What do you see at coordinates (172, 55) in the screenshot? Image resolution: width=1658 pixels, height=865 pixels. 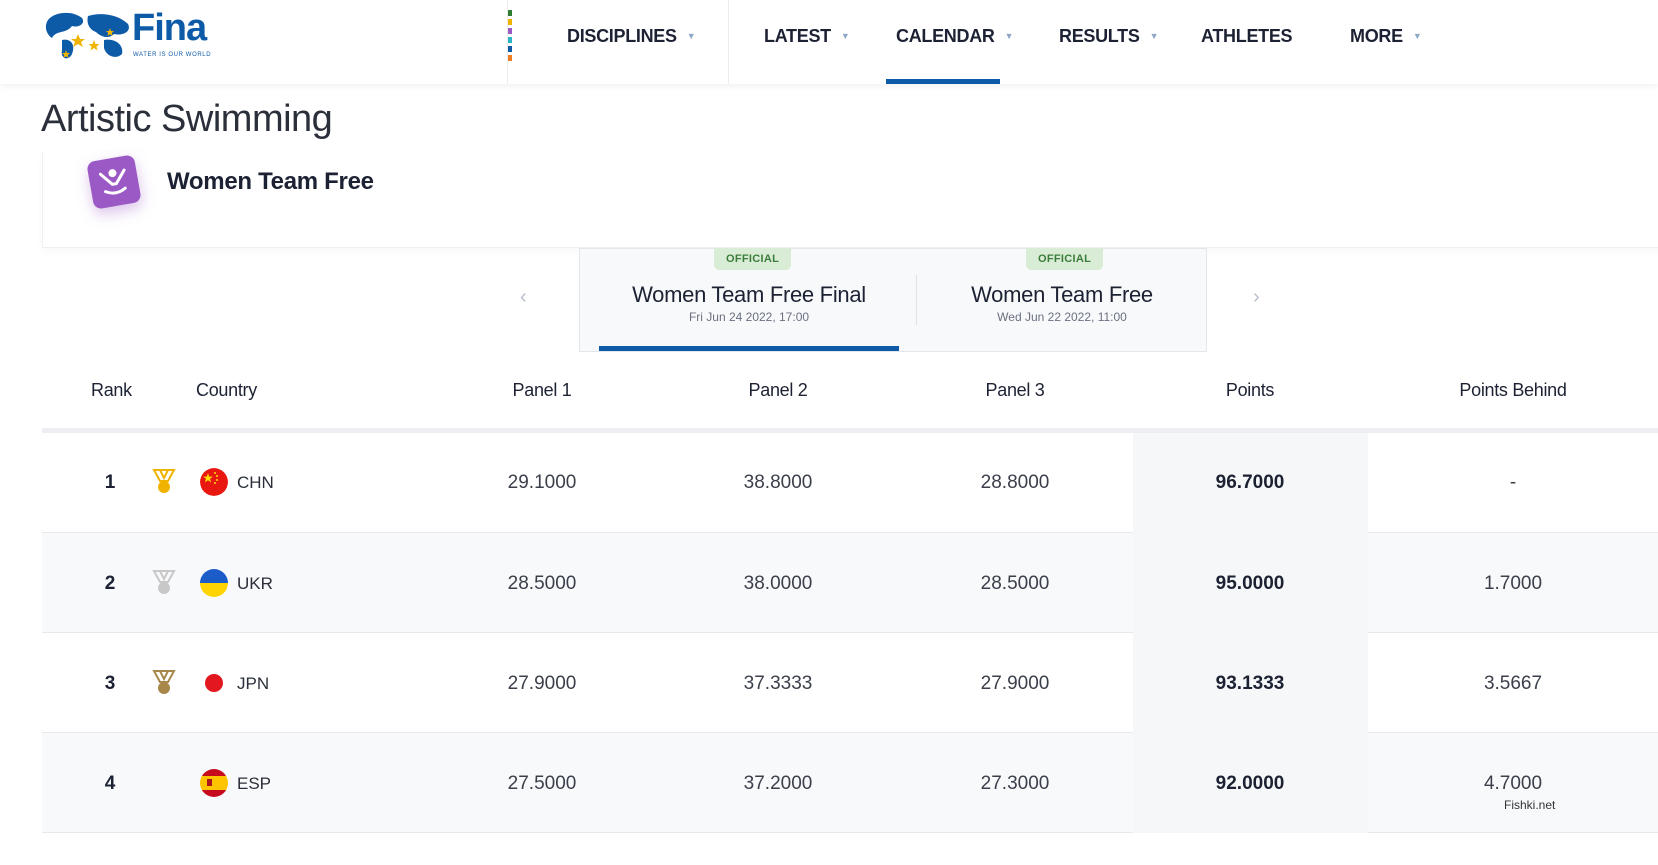 I see `brand-tagline: WATER IS OUR WORLD` at bounding box center [172, 55].